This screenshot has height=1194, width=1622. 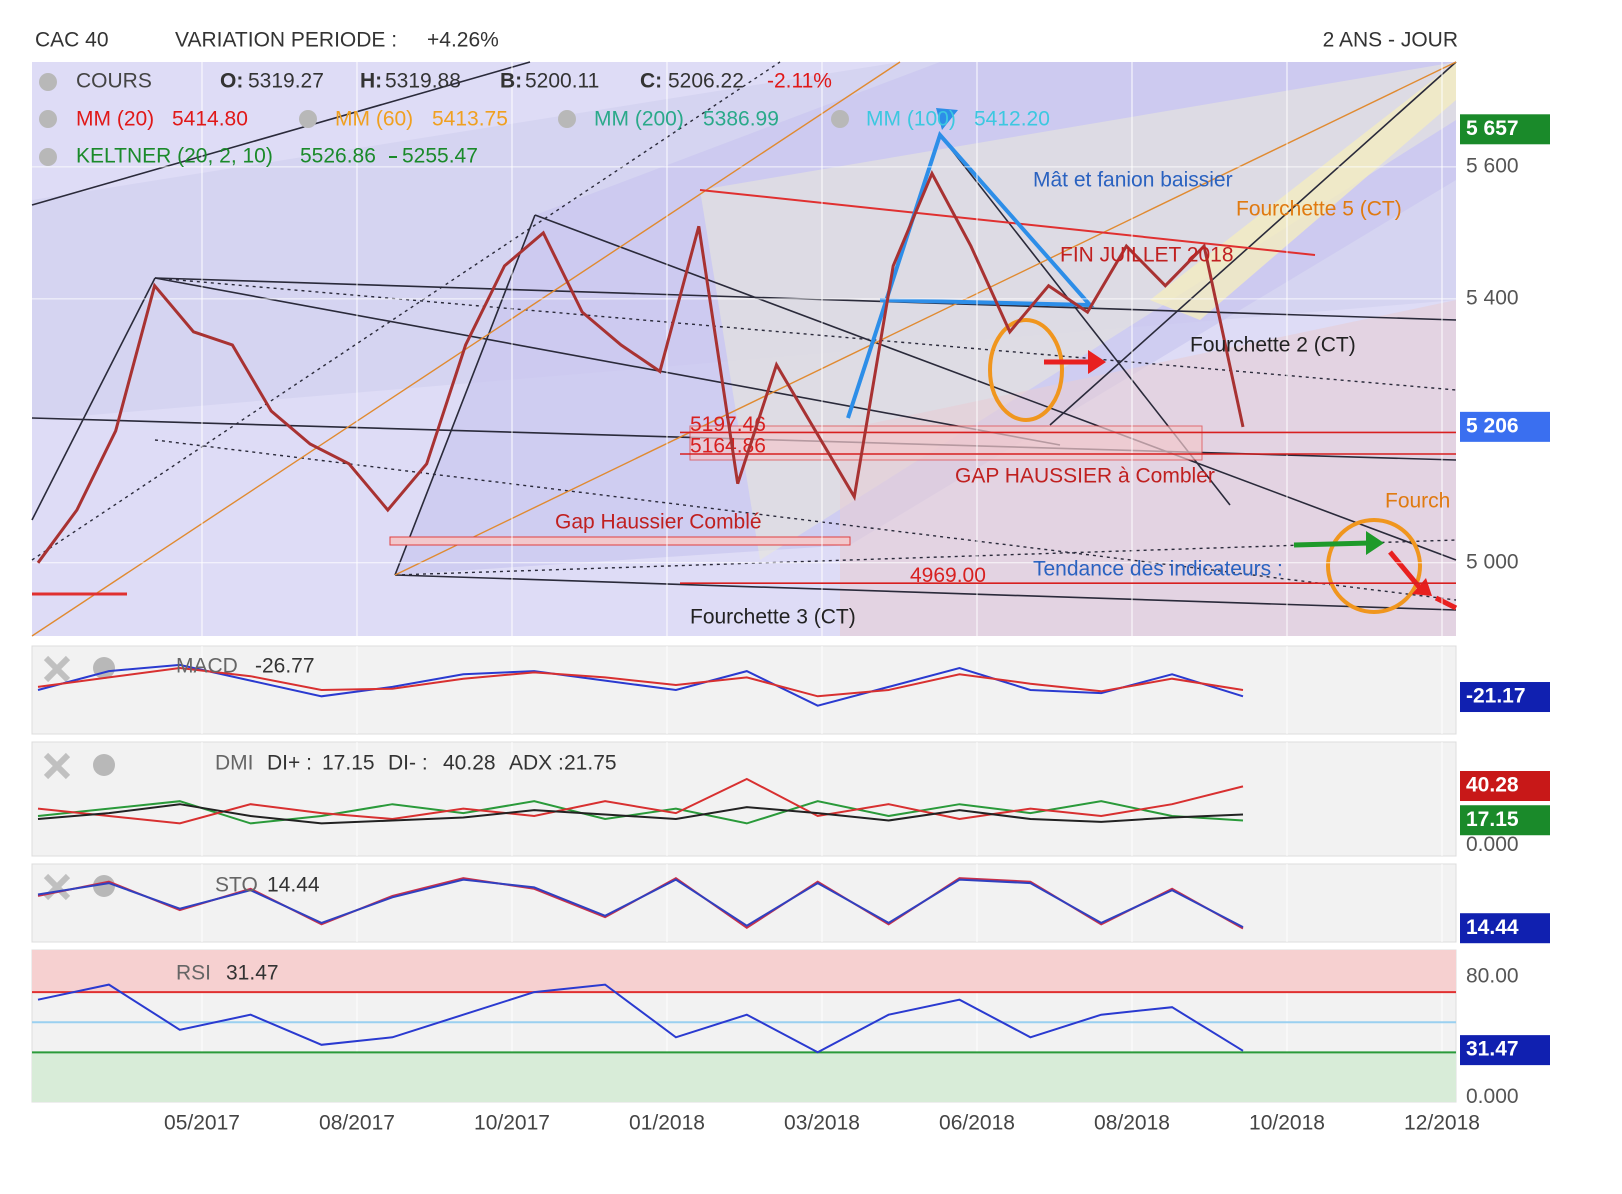 What do you see at coordinates (1492, 297) in the screenshot?
I see `y-tick-label: 5 400` at bounding box center [1492, 297].